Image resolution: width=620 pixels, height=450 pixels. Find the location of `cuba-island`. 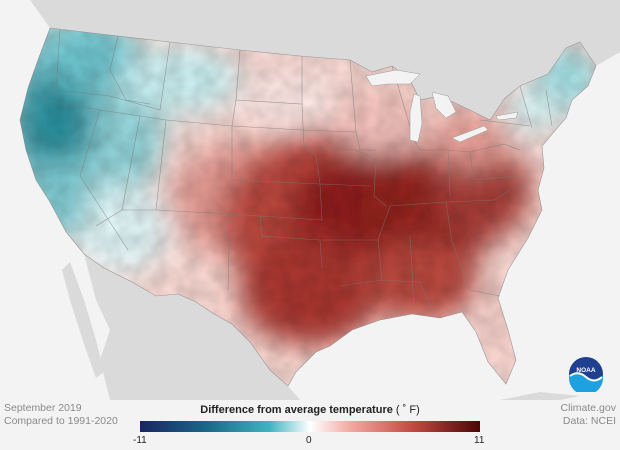

cuba-island is located at coordinates (540, 396).